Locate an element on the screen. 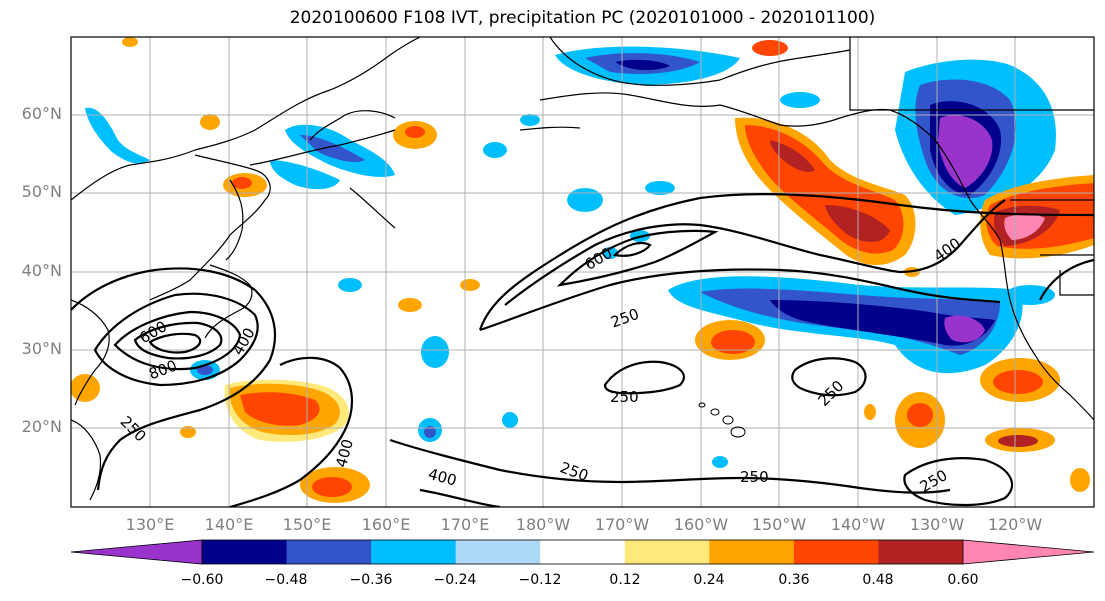 The image size is (1105, 601). lat-label: 30°N is located at coordinates (41, 348).